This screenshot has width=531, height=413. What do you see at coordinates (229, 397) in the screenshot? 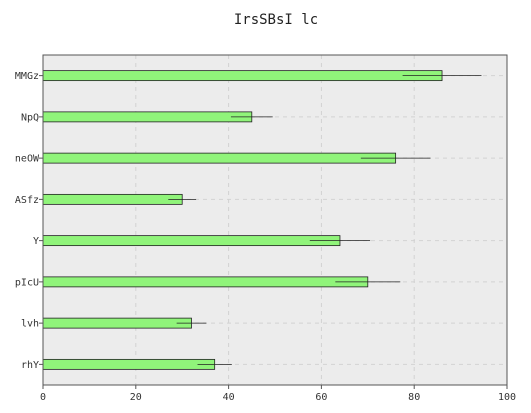
I see `x-tick-label: 40` at bounding box center [229, 397].